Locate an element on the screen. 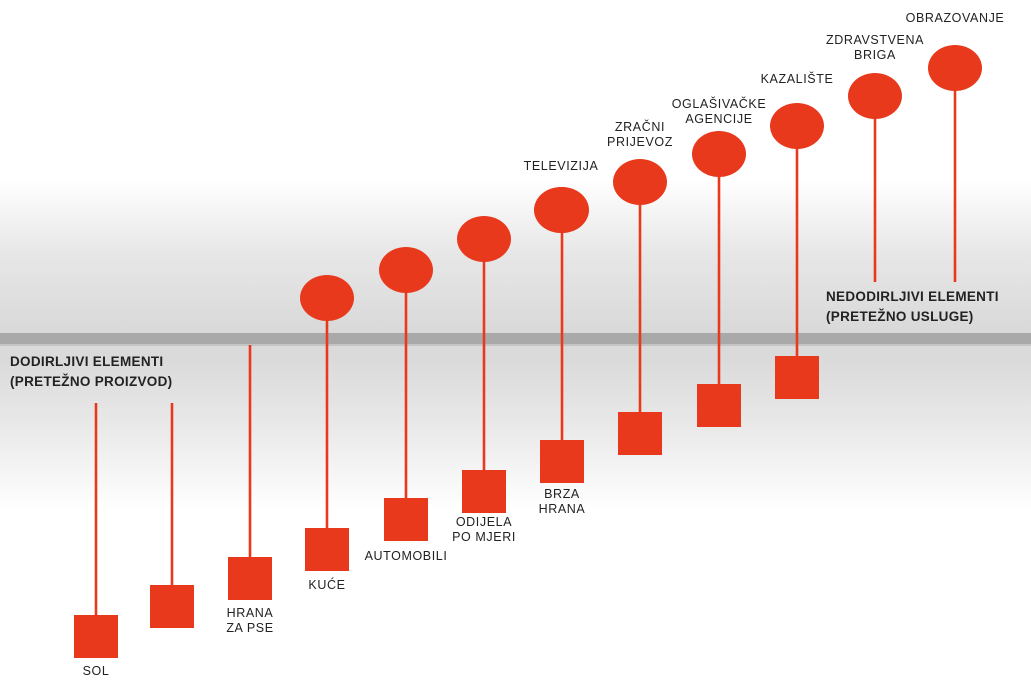 This screenshot has height=684, width=1031. item-11-label: ZDRAVSTVENA BRIGA is located at coordinates (875, 48).